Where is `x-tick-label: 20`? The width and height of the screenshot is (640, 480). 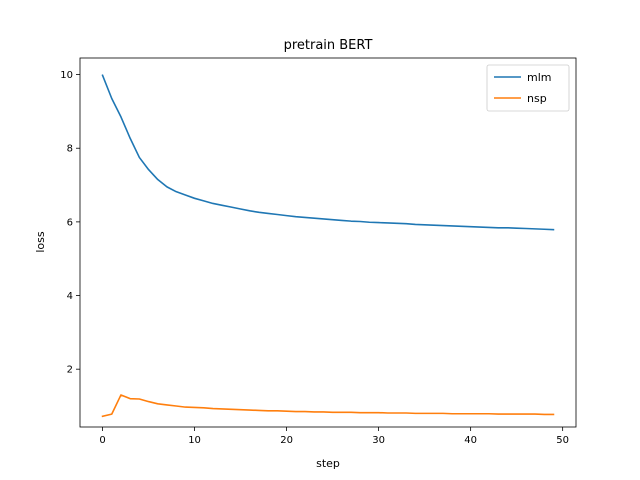 x-tick-label: 20 is located at coordinates (286, 440).